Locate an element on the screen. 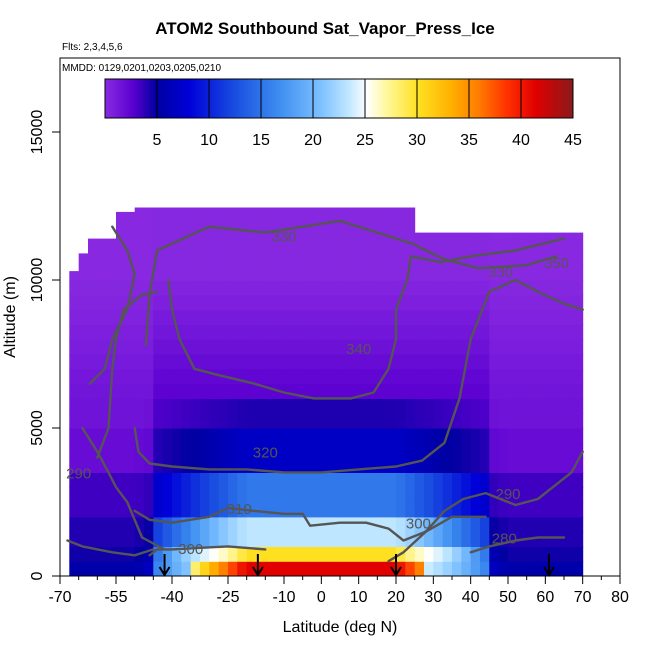 Image resolution: width=650 pixels, height=650 pixels. colorbar-tick-label: 25 is located at coordinates (365, 140).